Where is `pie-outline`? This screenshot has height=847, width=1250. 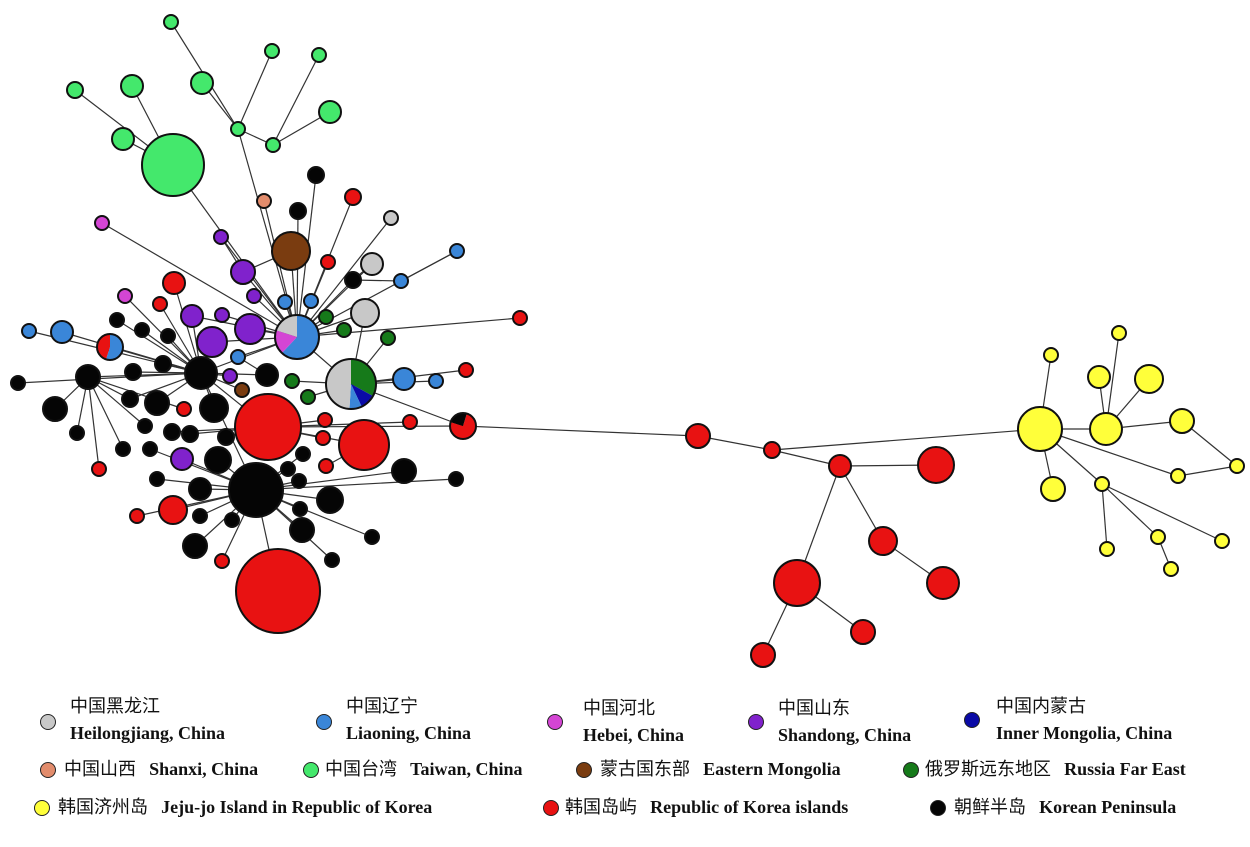
pie-outline is located at coordinates (463, 426).